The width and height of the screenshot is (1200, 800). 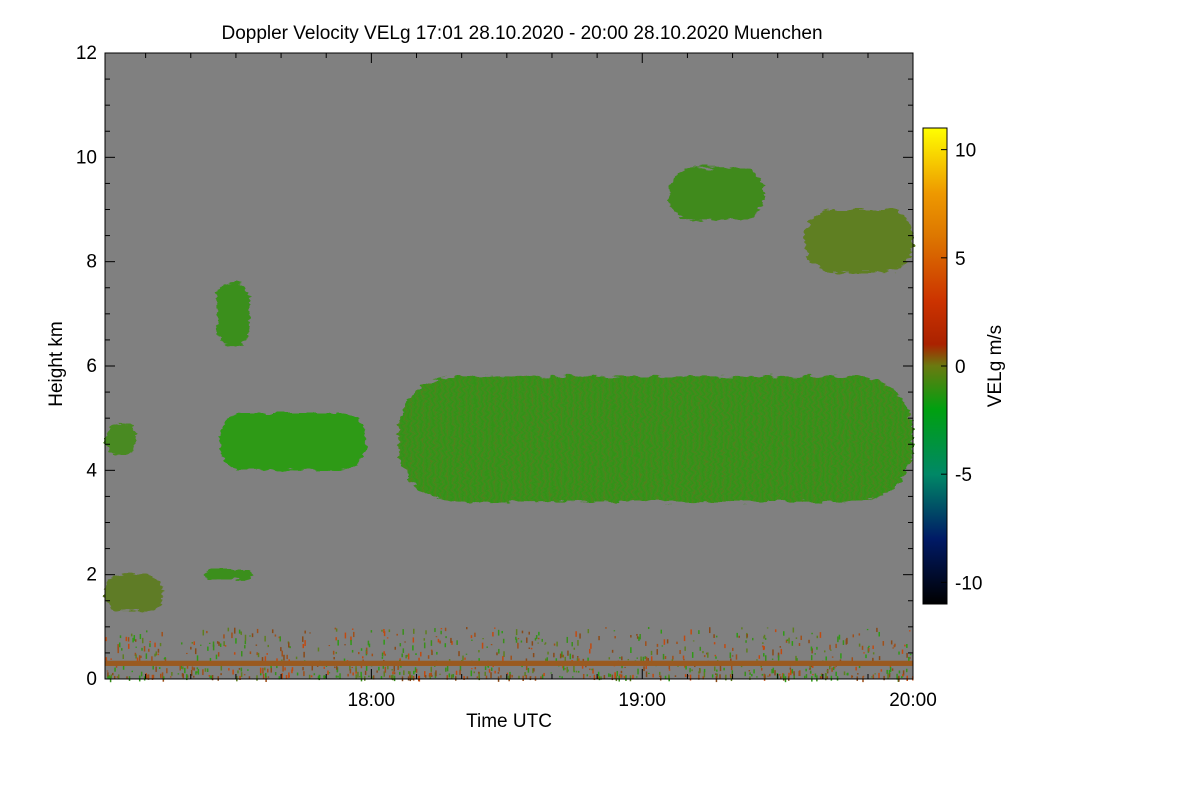 What do you see at coordinates (858, 241) in the screenshot?
I see `region-upper-cloud-east` at bounding box center [858, 241].